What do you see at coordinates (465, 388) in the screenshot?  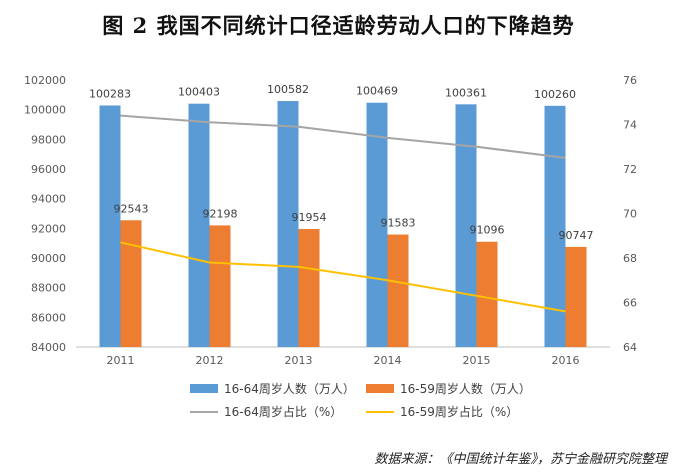 I see `legend-label: 16-59周岁人数（万人）` at bounding box center [465, 388].